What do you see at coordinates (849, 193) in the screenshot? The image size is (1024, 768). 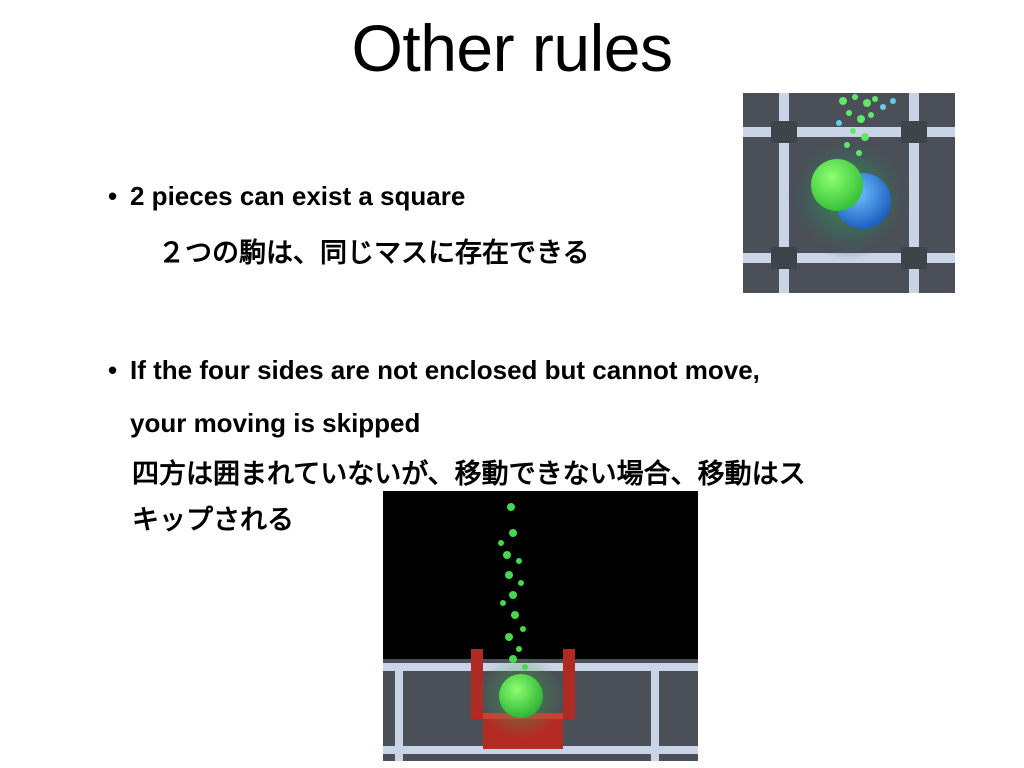 I see `game-screenshot-two-pieces` at bounding box center [849, 193].